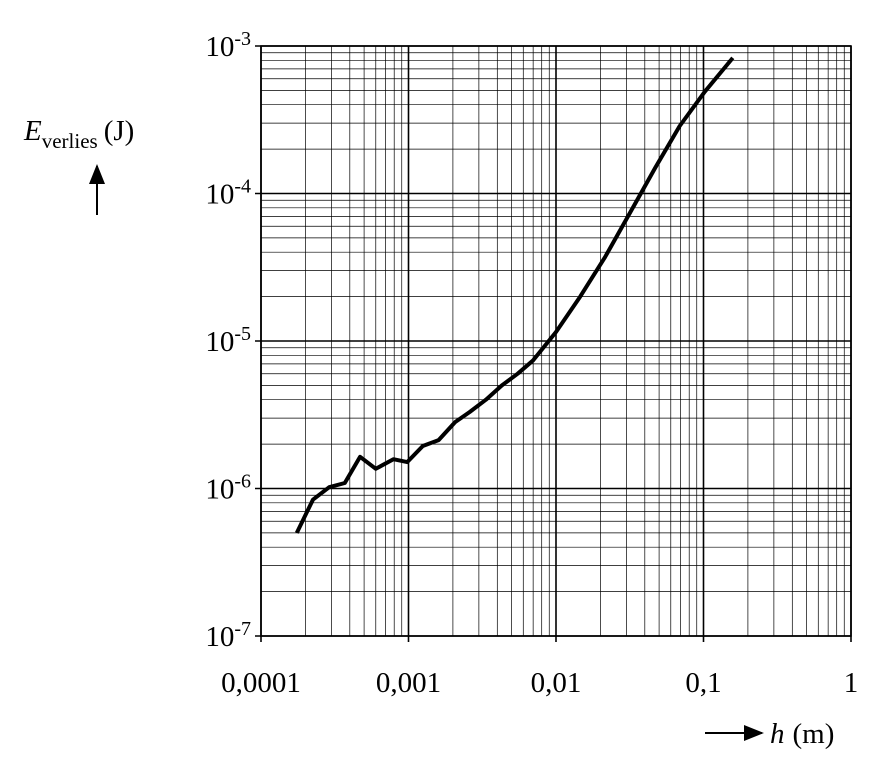 The width and height of the screenshot is (885, 772). Describe the element at coordinates (261, 683) in the screenshot. I see `x-tick-label: 0,0001` at that location.